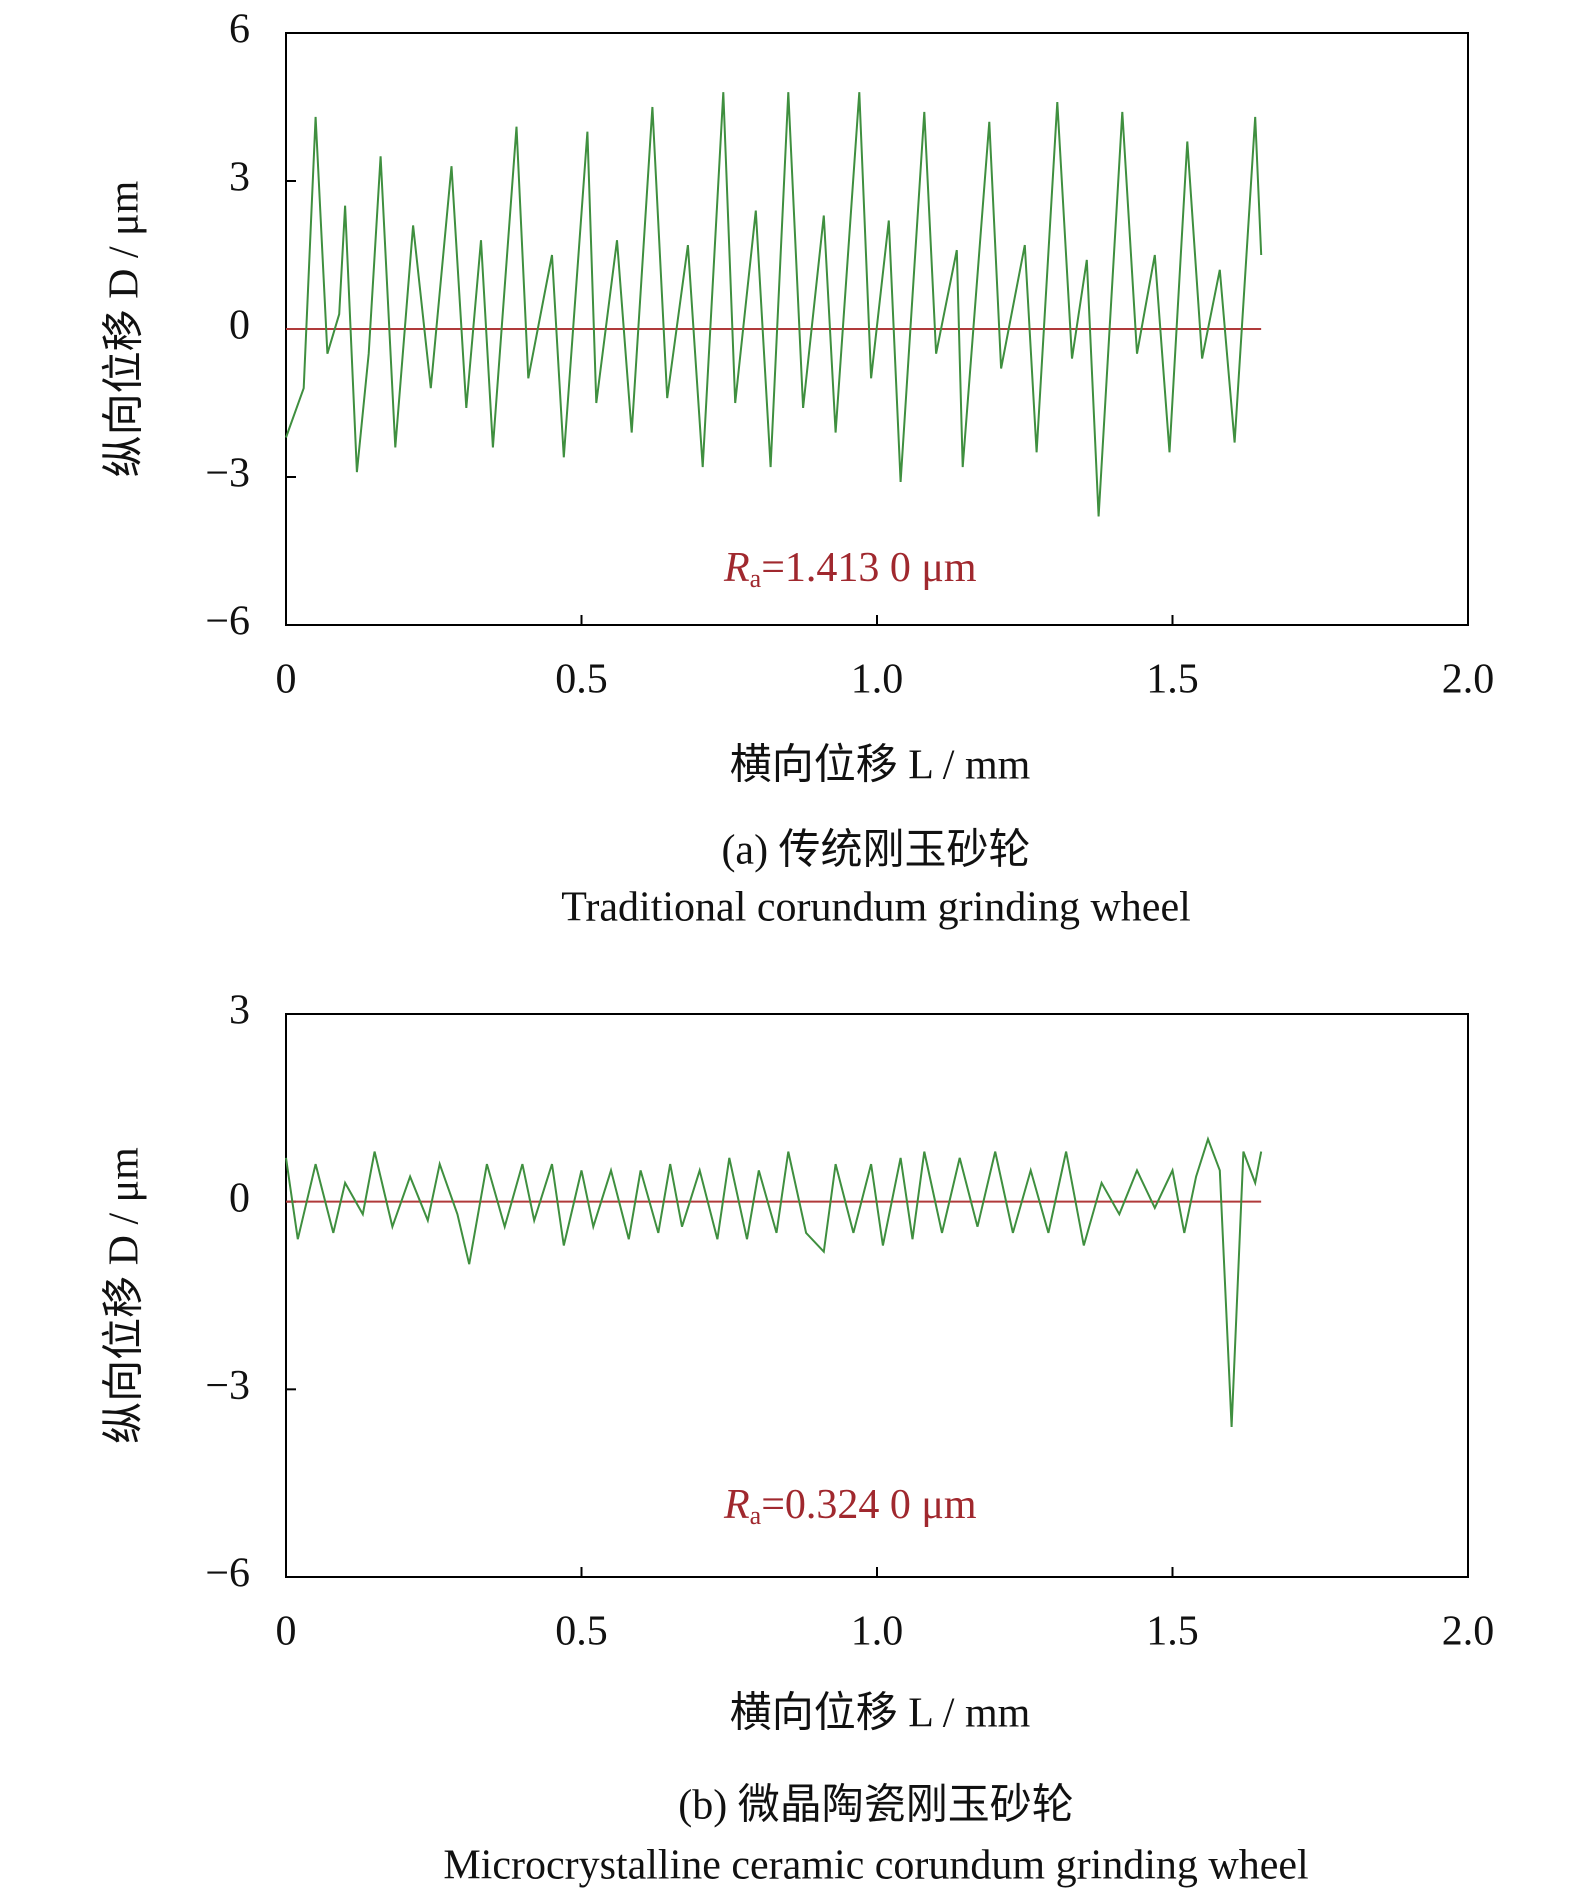 This screenshot has width=1575, height=1898. What do you see at coordinates (875, 851) in the screenshot?
I see `caption: (a) 传统刚玉砂轮` at bounding box center [875, 851].